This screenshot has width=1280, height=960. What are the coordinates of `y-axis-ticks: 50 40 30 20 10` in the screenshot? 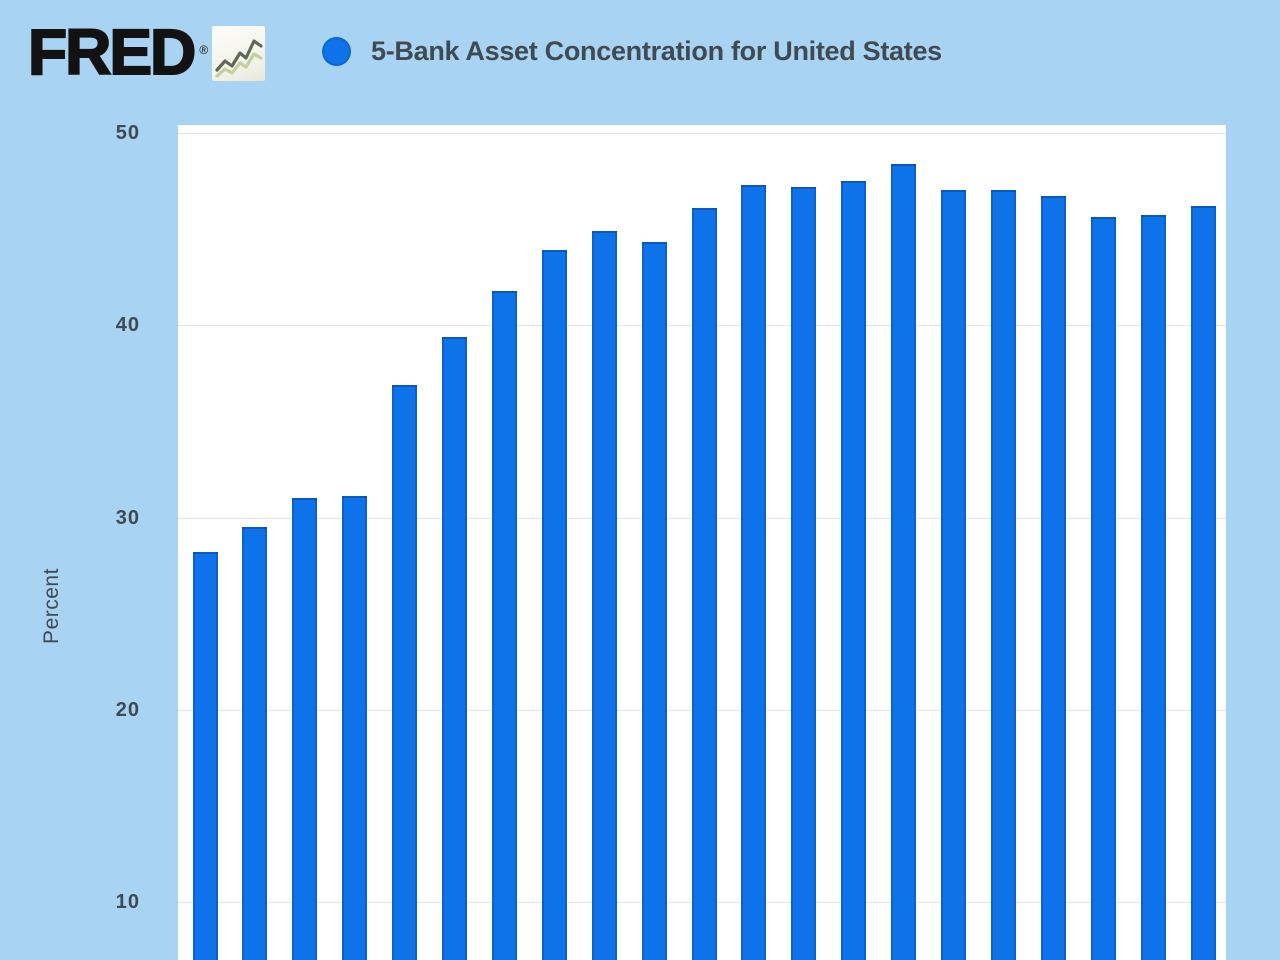 It's located at (70, 541).